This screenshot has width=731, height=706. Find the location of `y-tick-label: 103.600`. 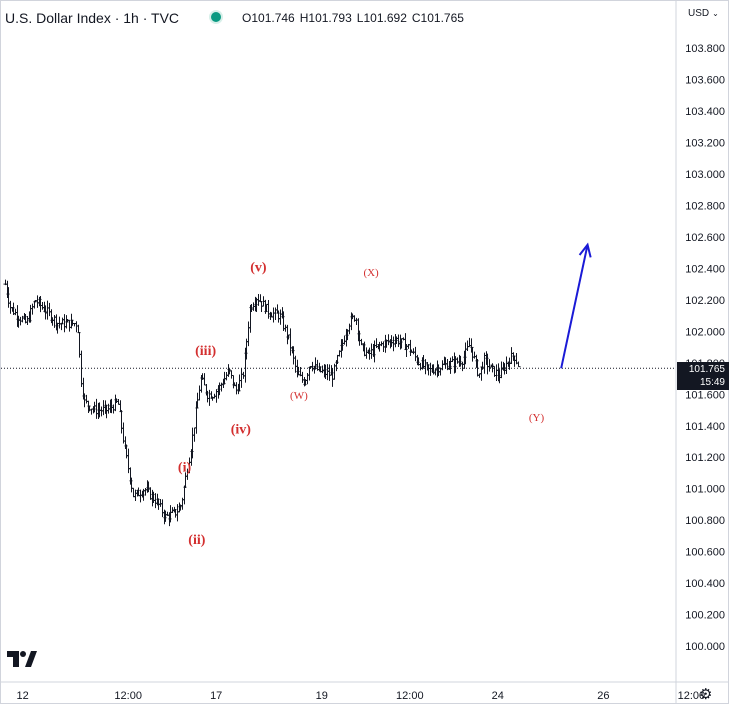

y-tick-label: 103.600 is located at coordinates (705, 80).